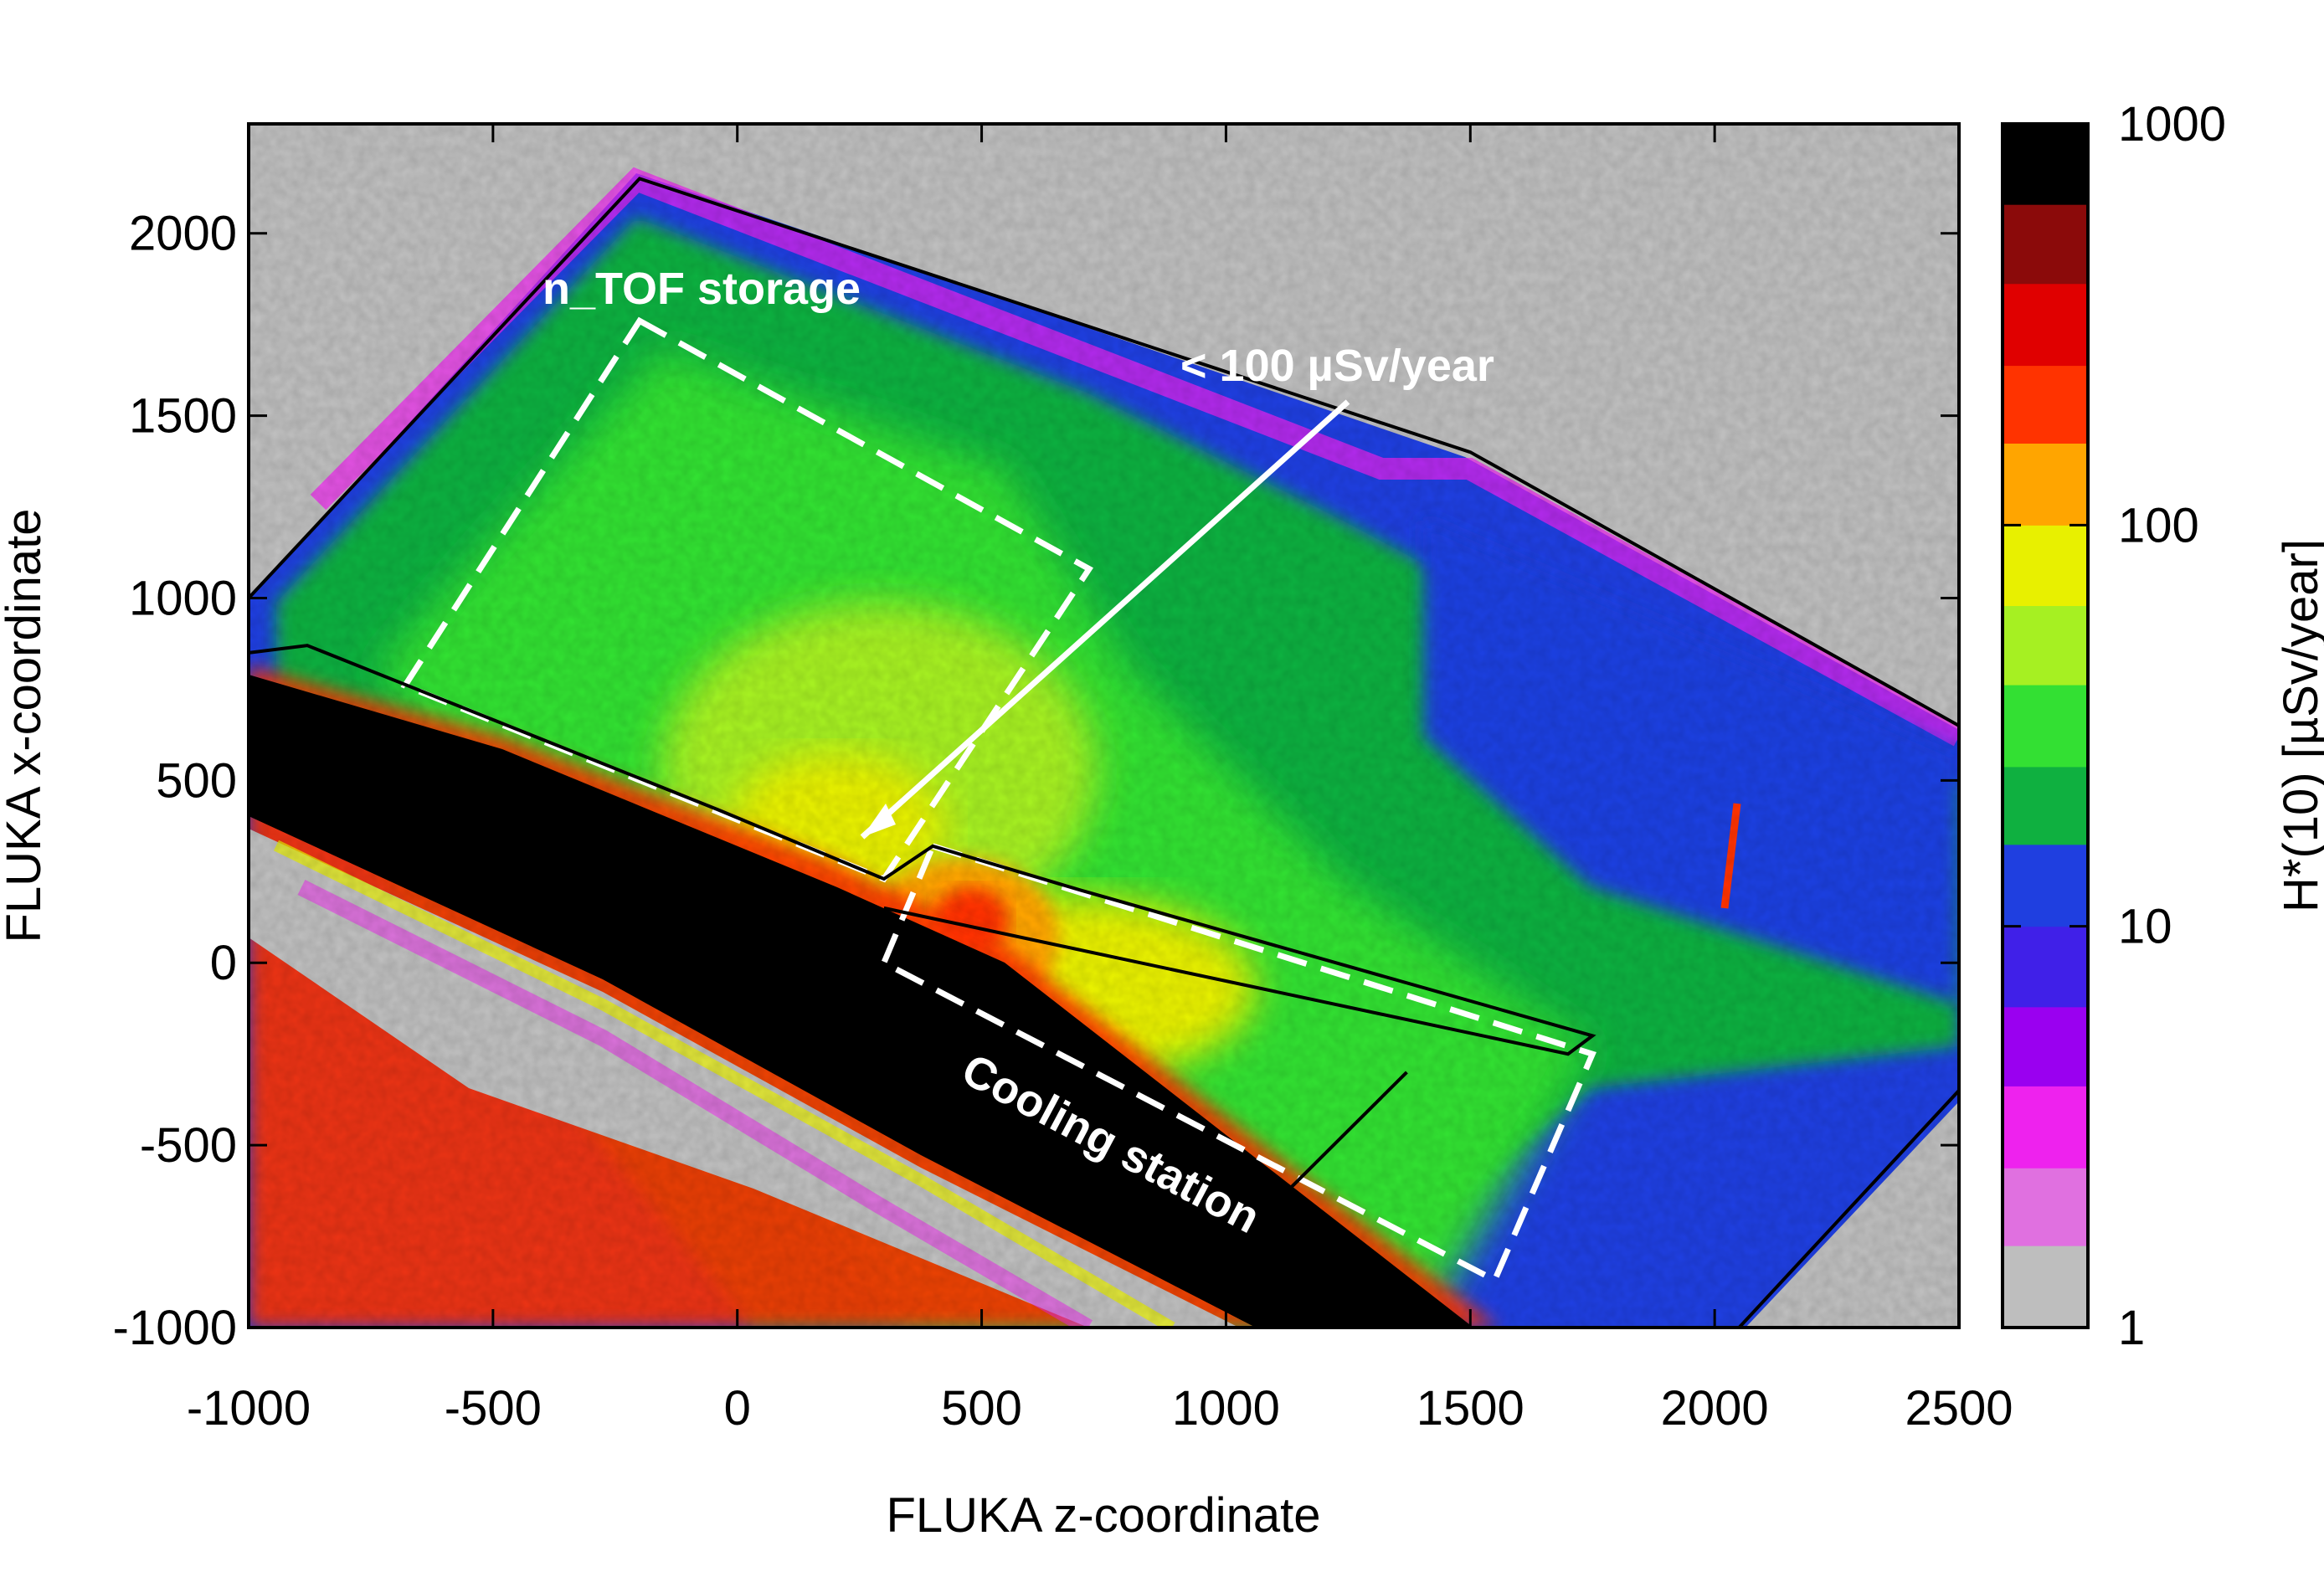 The image size is (2324, 1582). What do you see at coordinates (183, 234) in the screenshot?
I see `y-tick-label: 2000` at bounding box center [183, 234].